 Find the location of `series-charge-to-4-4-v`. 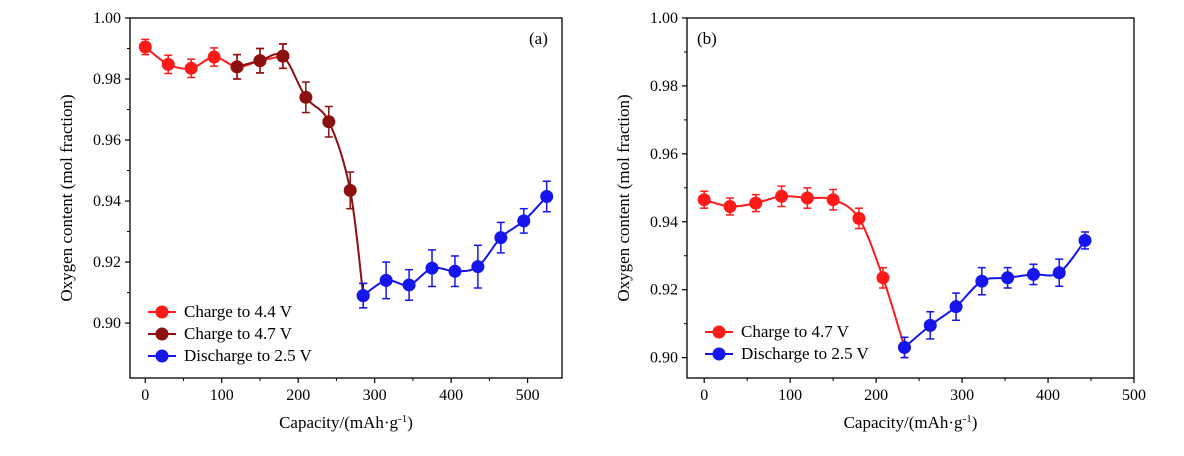

series-charge-to-4-4-v is located at coordinates (214, 59).